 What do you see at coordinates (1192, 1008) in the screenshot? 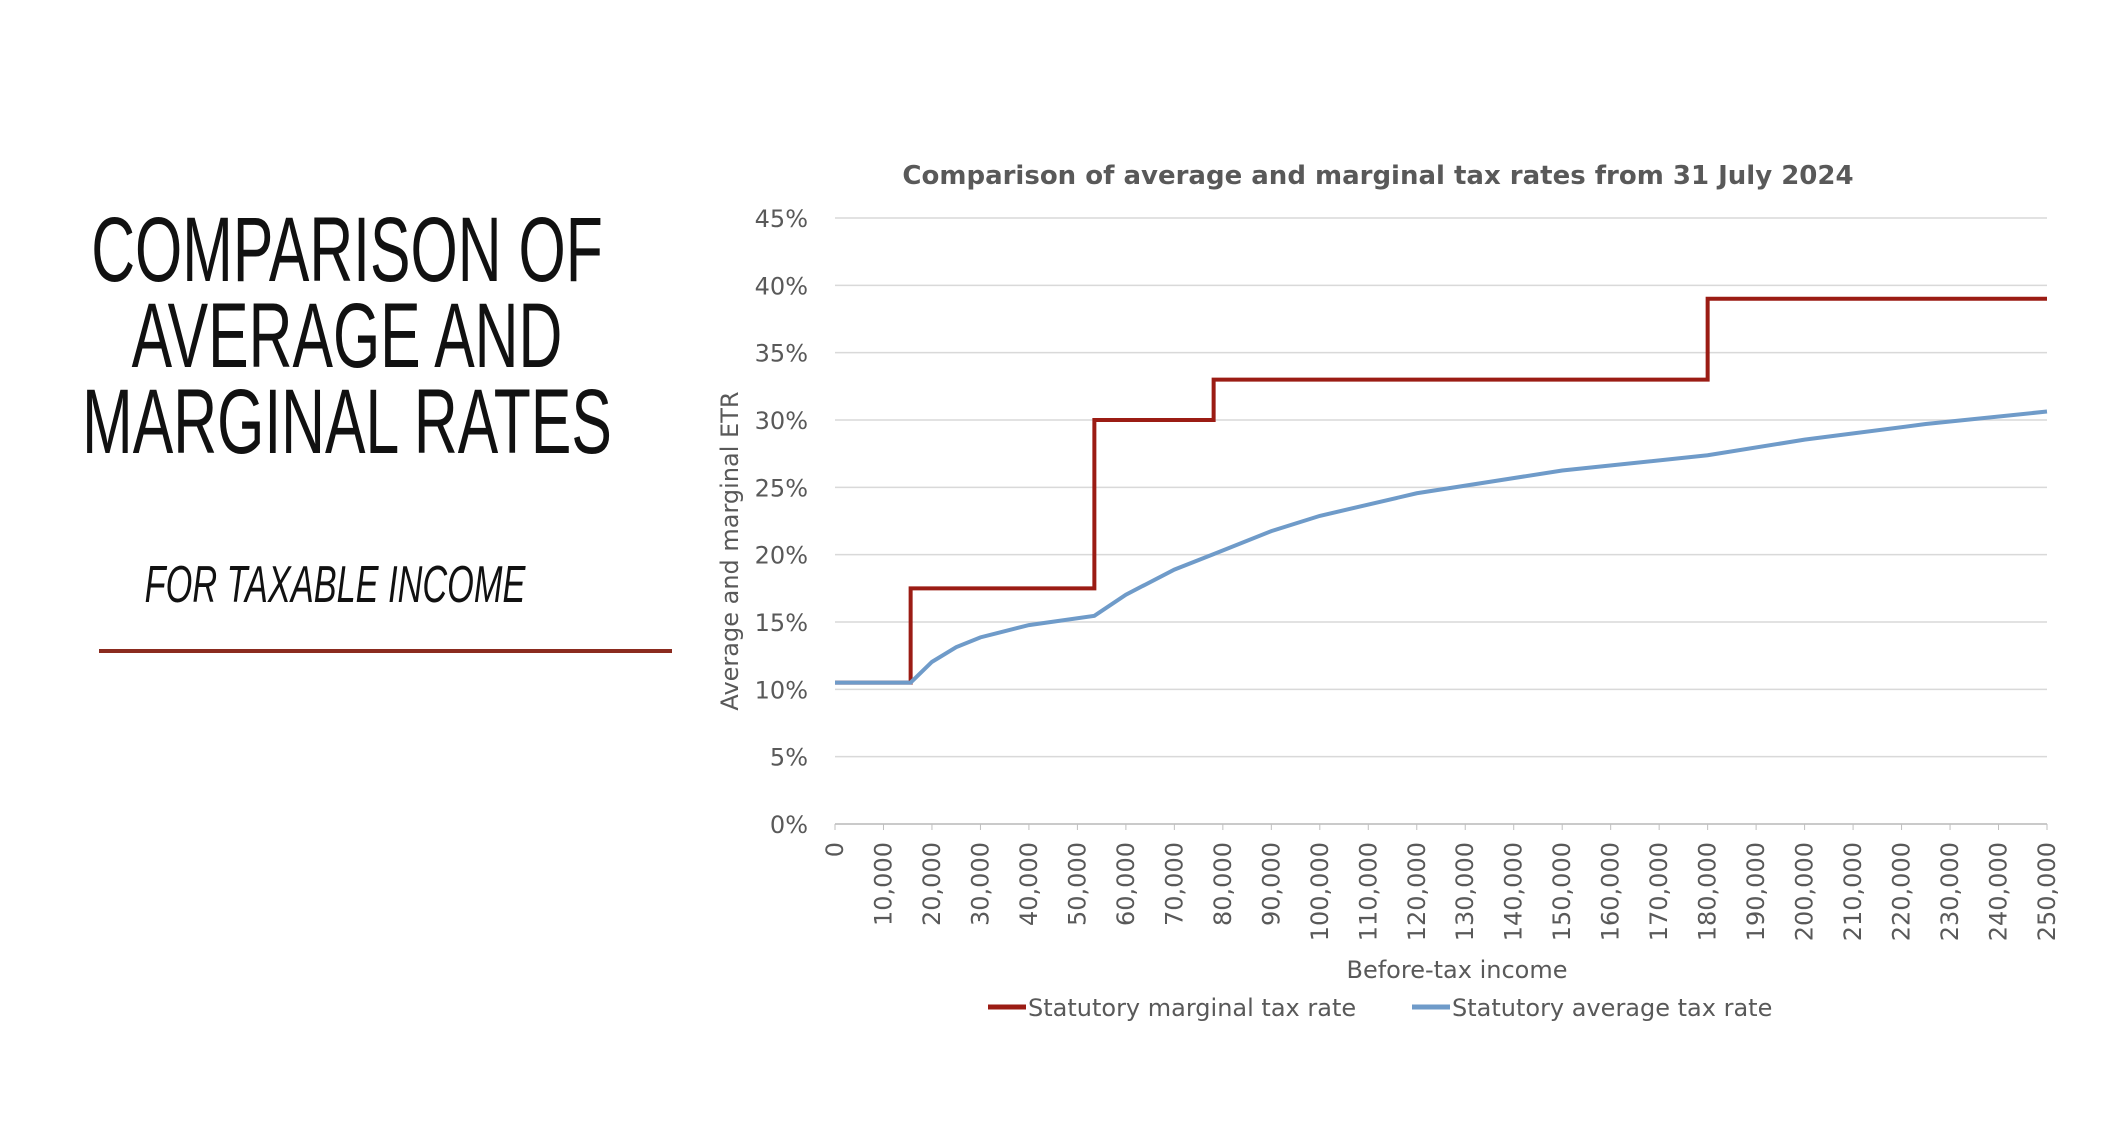
I see `legend-label: Statutory marginal tax rate` at bounding box center [1192, 1008].